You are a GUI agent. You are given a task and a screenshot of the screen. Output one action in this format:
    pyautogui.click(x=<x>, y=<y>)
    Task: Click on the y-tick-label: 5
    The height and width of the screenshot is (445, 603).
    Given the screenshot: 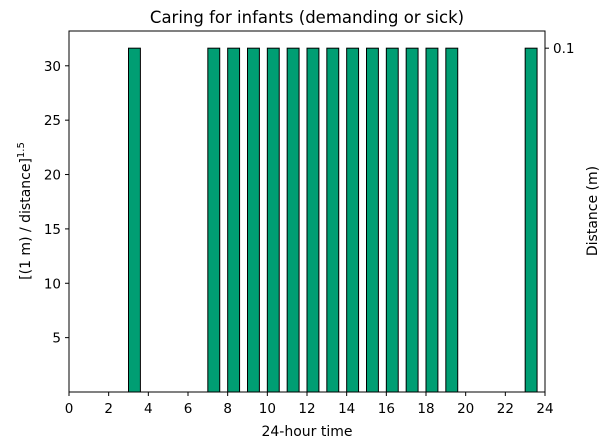 What is the action you would take?
    pyautogui.click(x=56, y=339)
    